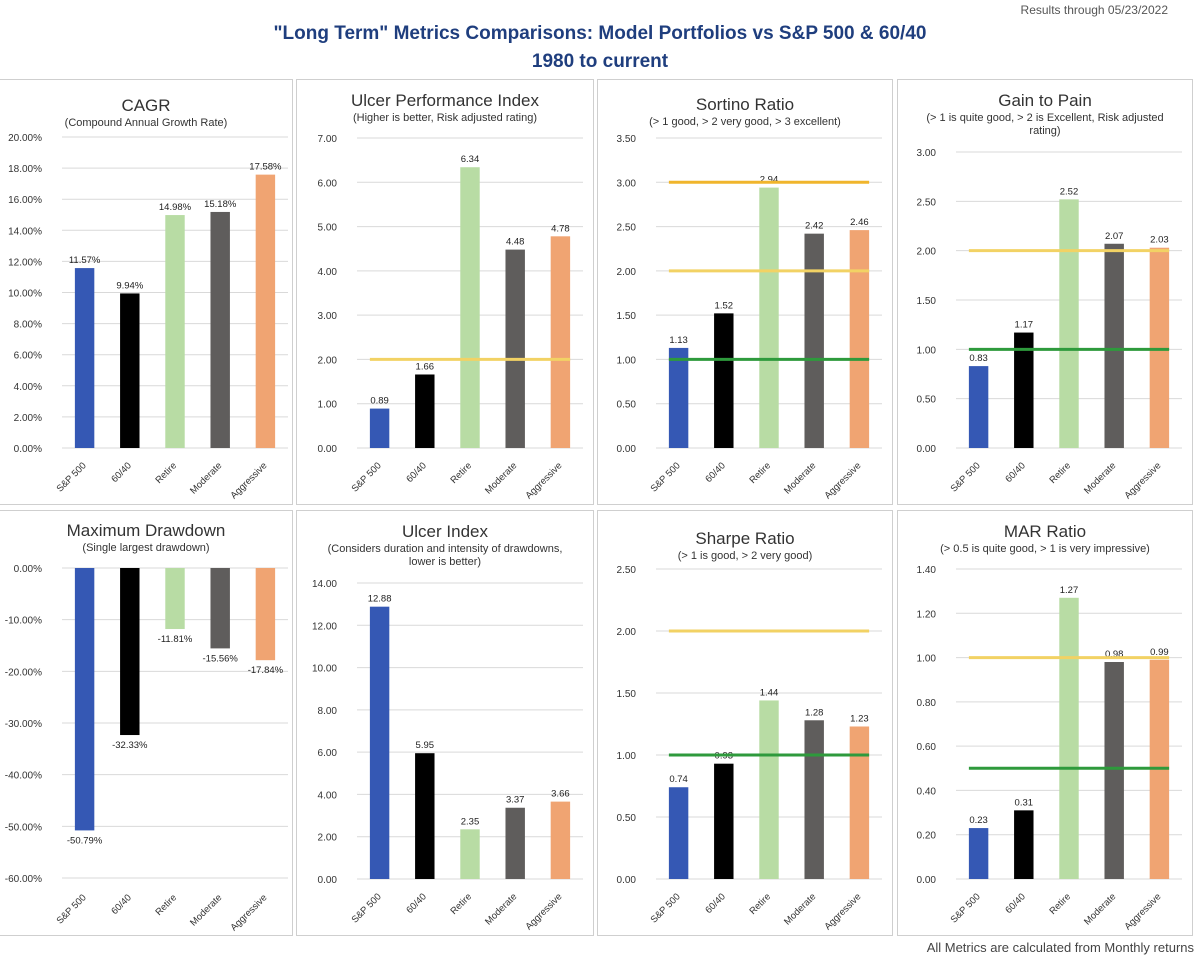 This screenshot has width=1200, height=958. What do you see at coordinates (927, 747) in the screenshot?
I see `y-tick-label: 0.60` at bounding box center [927, 747].